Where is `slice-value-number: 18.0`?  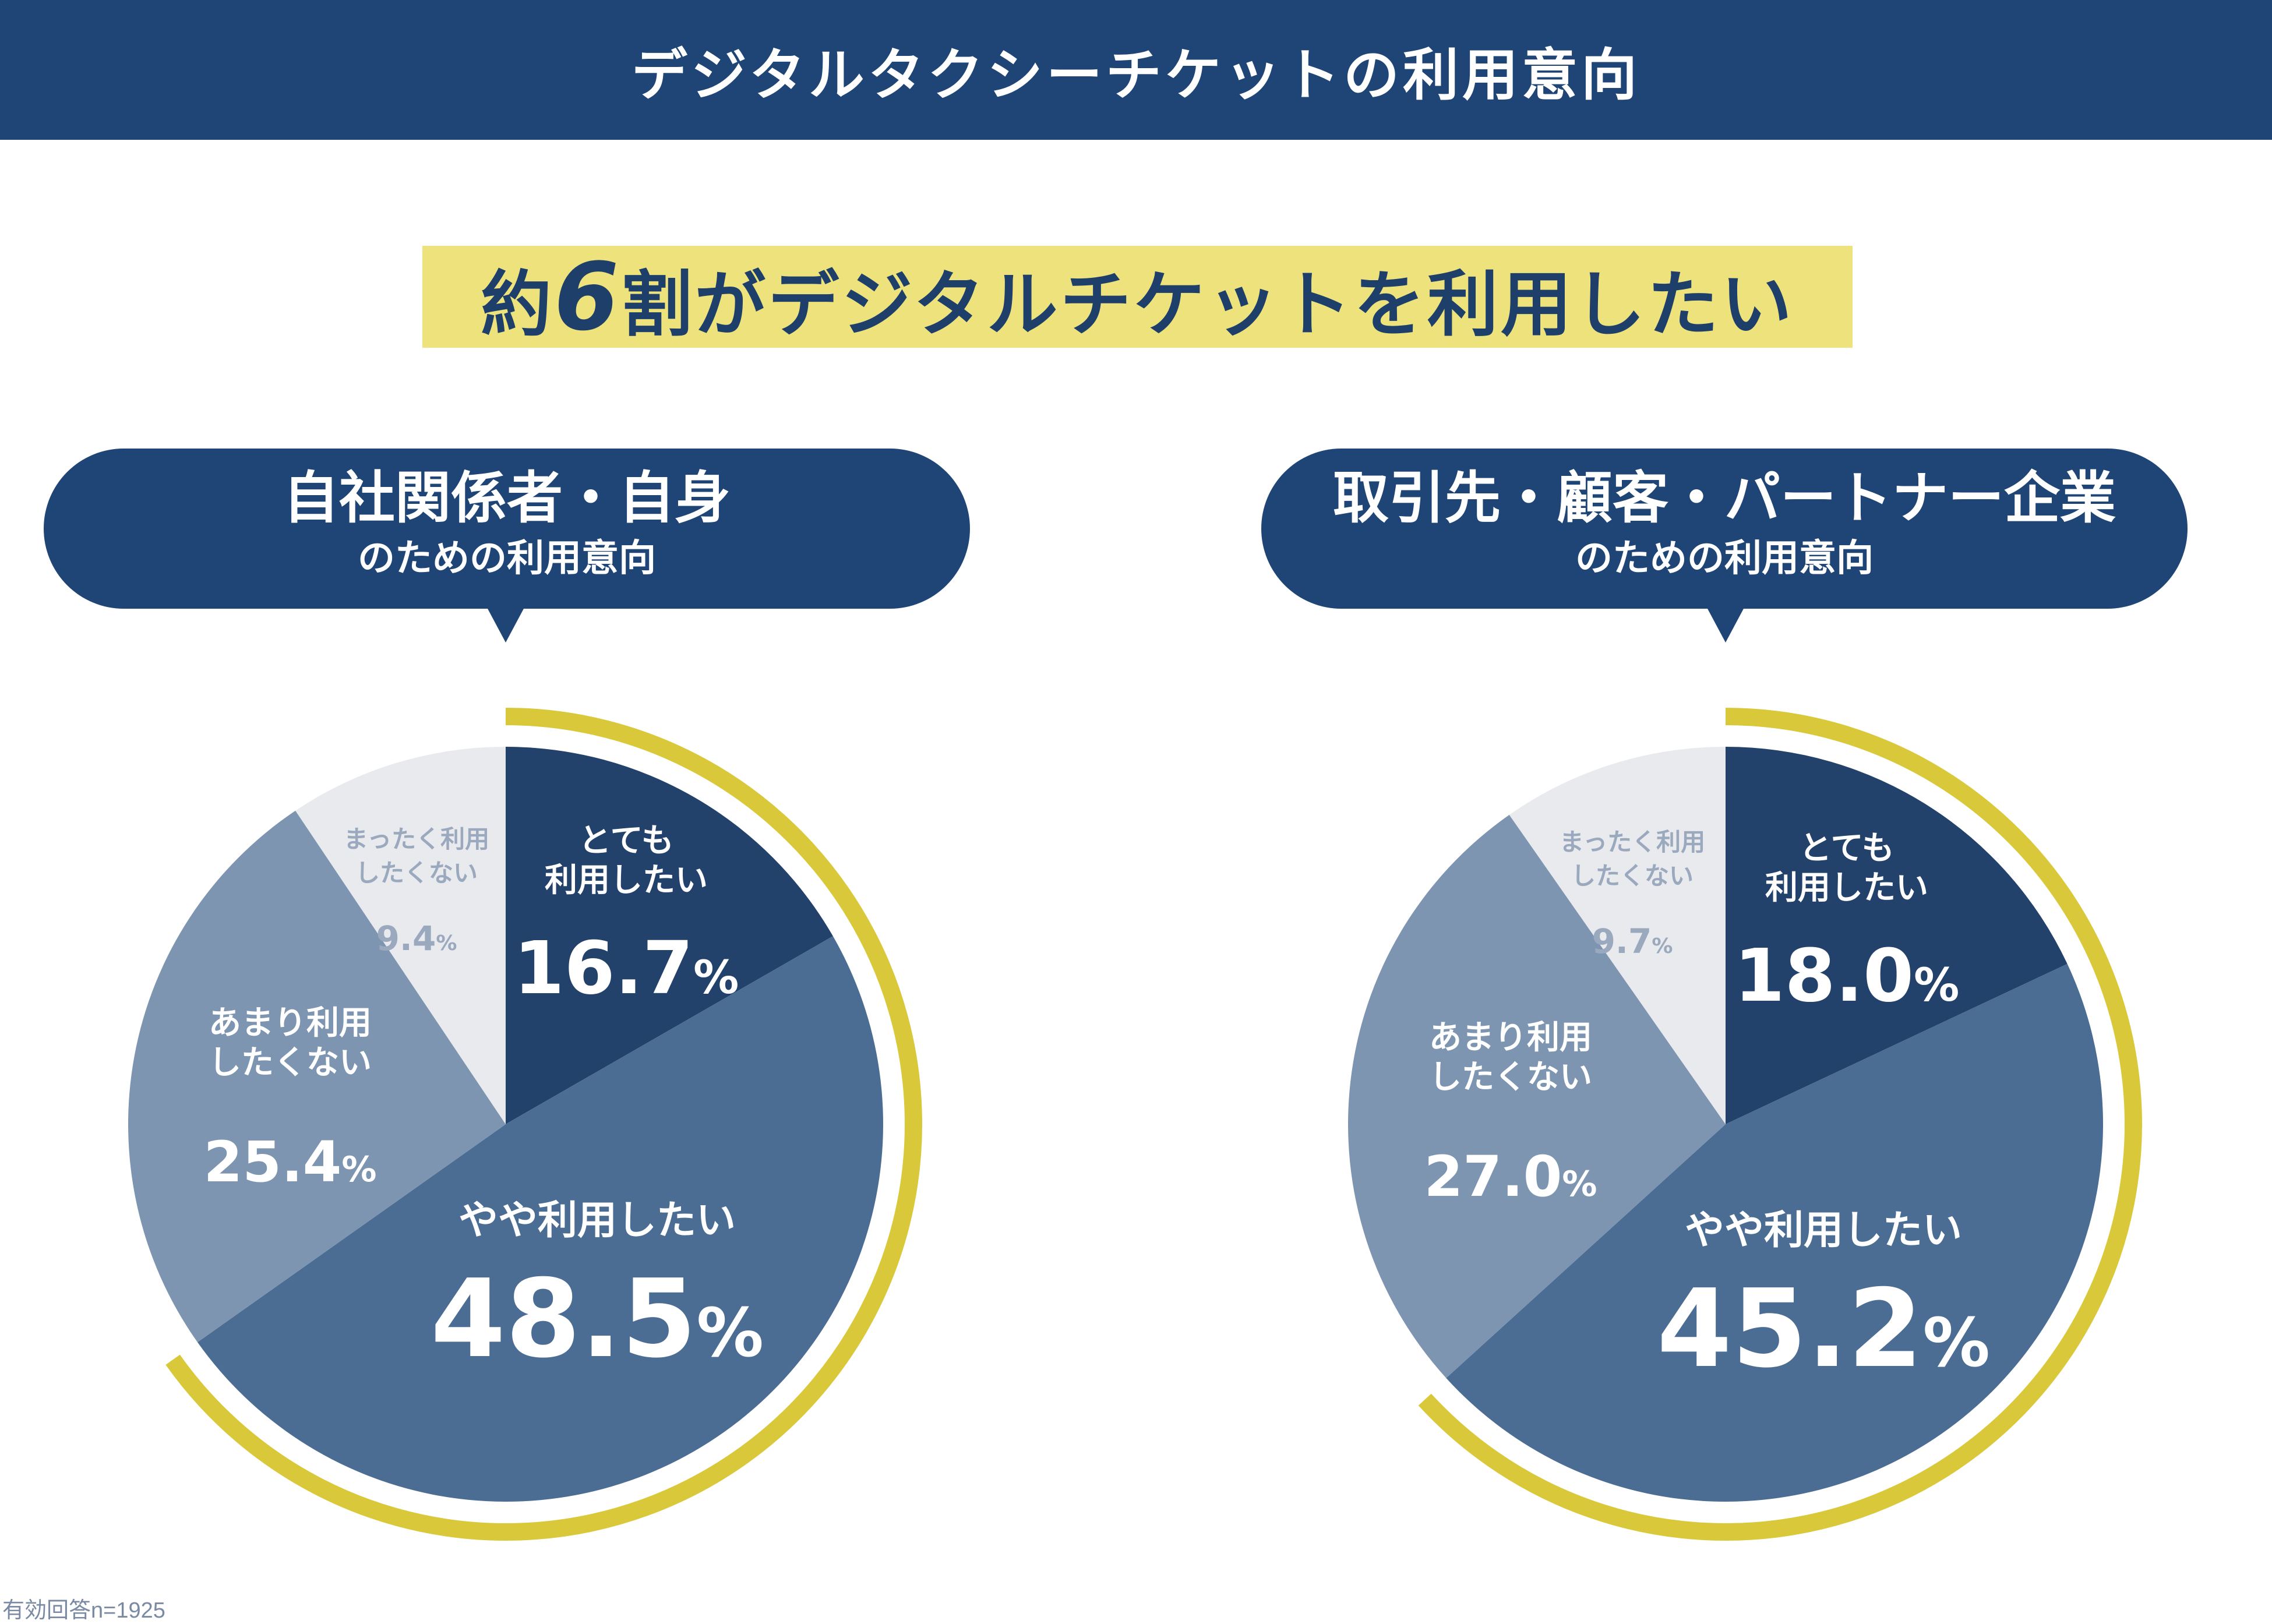 slice-value-number: 18.0 is located at coordinates (1824, 976).